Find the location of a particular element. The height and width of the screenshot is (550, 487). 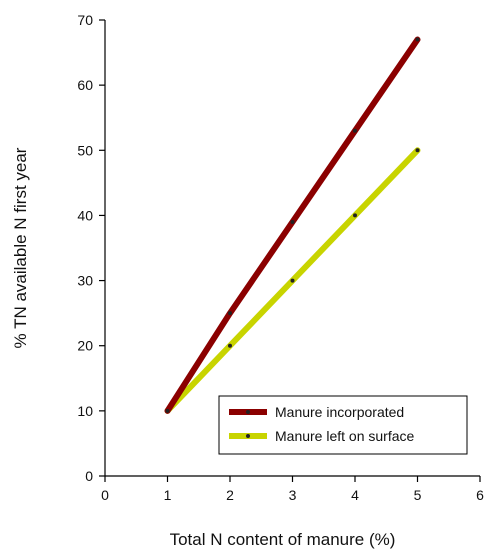

y-axis-title: % TN available N first year is located at coordinates (20, 247).